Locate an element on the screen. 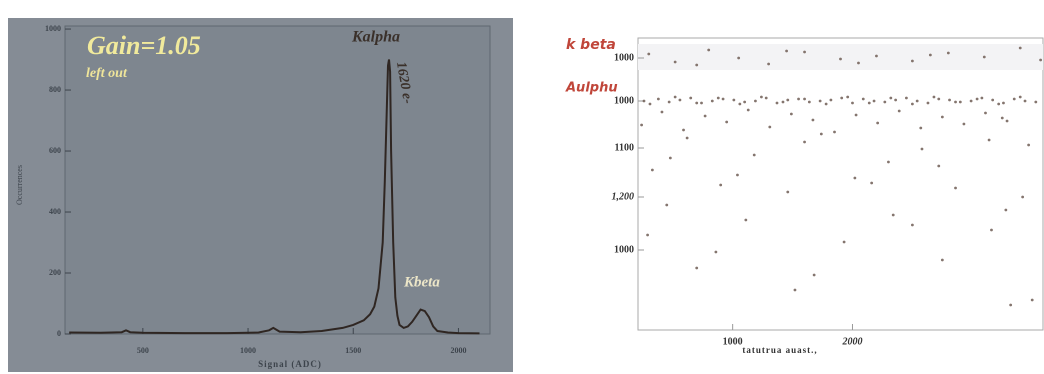 This screenshot has height=374, width=1044. y-tick-label: 800 is located at coordinates (55, 89).